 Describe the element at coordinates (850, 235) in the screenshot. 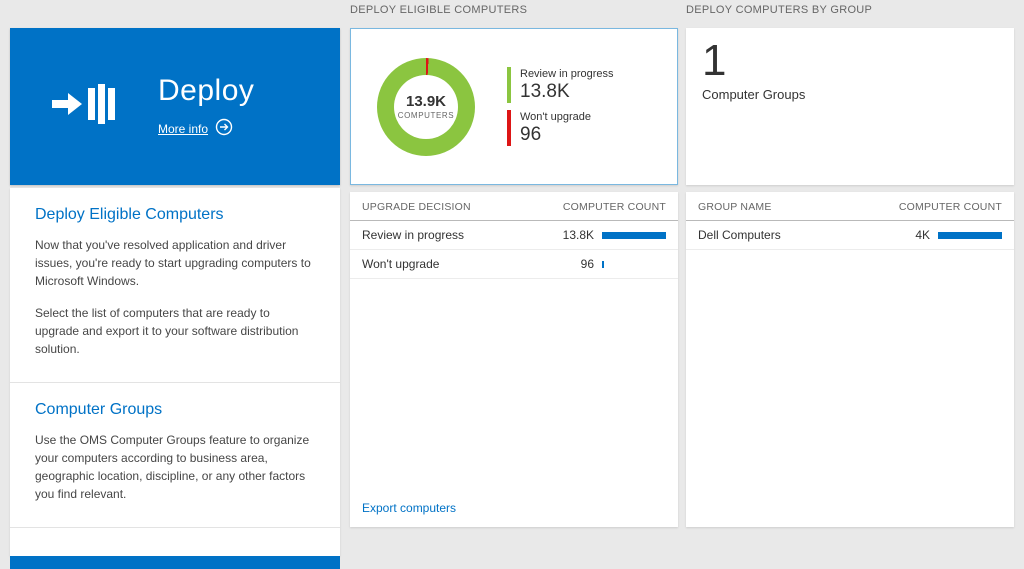

I see `table-row: Dell Computers 4K` at that location.